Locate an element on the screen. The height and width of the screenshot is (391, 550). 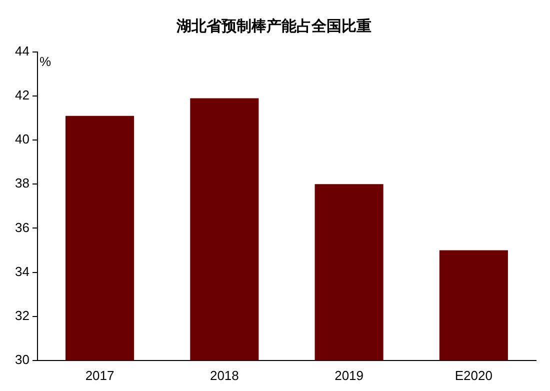
y-tick-label: 44 is located at coordinates (22, 51).